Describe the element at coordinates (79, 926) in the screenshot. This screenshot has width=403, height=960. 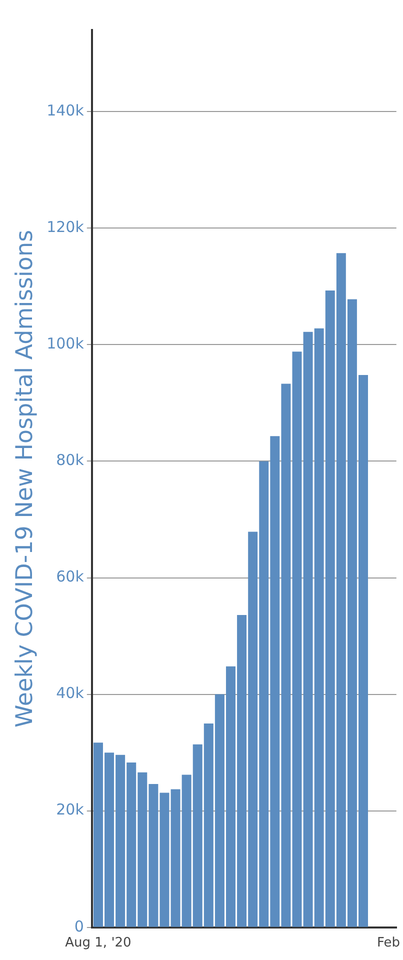
I see `y-tick-label: 0` at that location.